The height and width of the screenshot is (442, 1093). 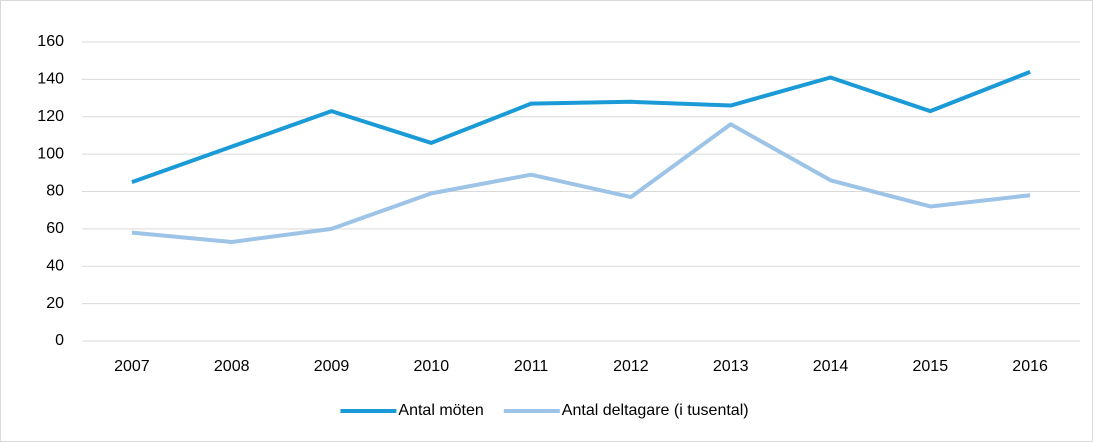 What do you see at coordinates (631, 366) in the screenshot?
I see `x-tick-label: 2012` at bounding box center [631, 366].